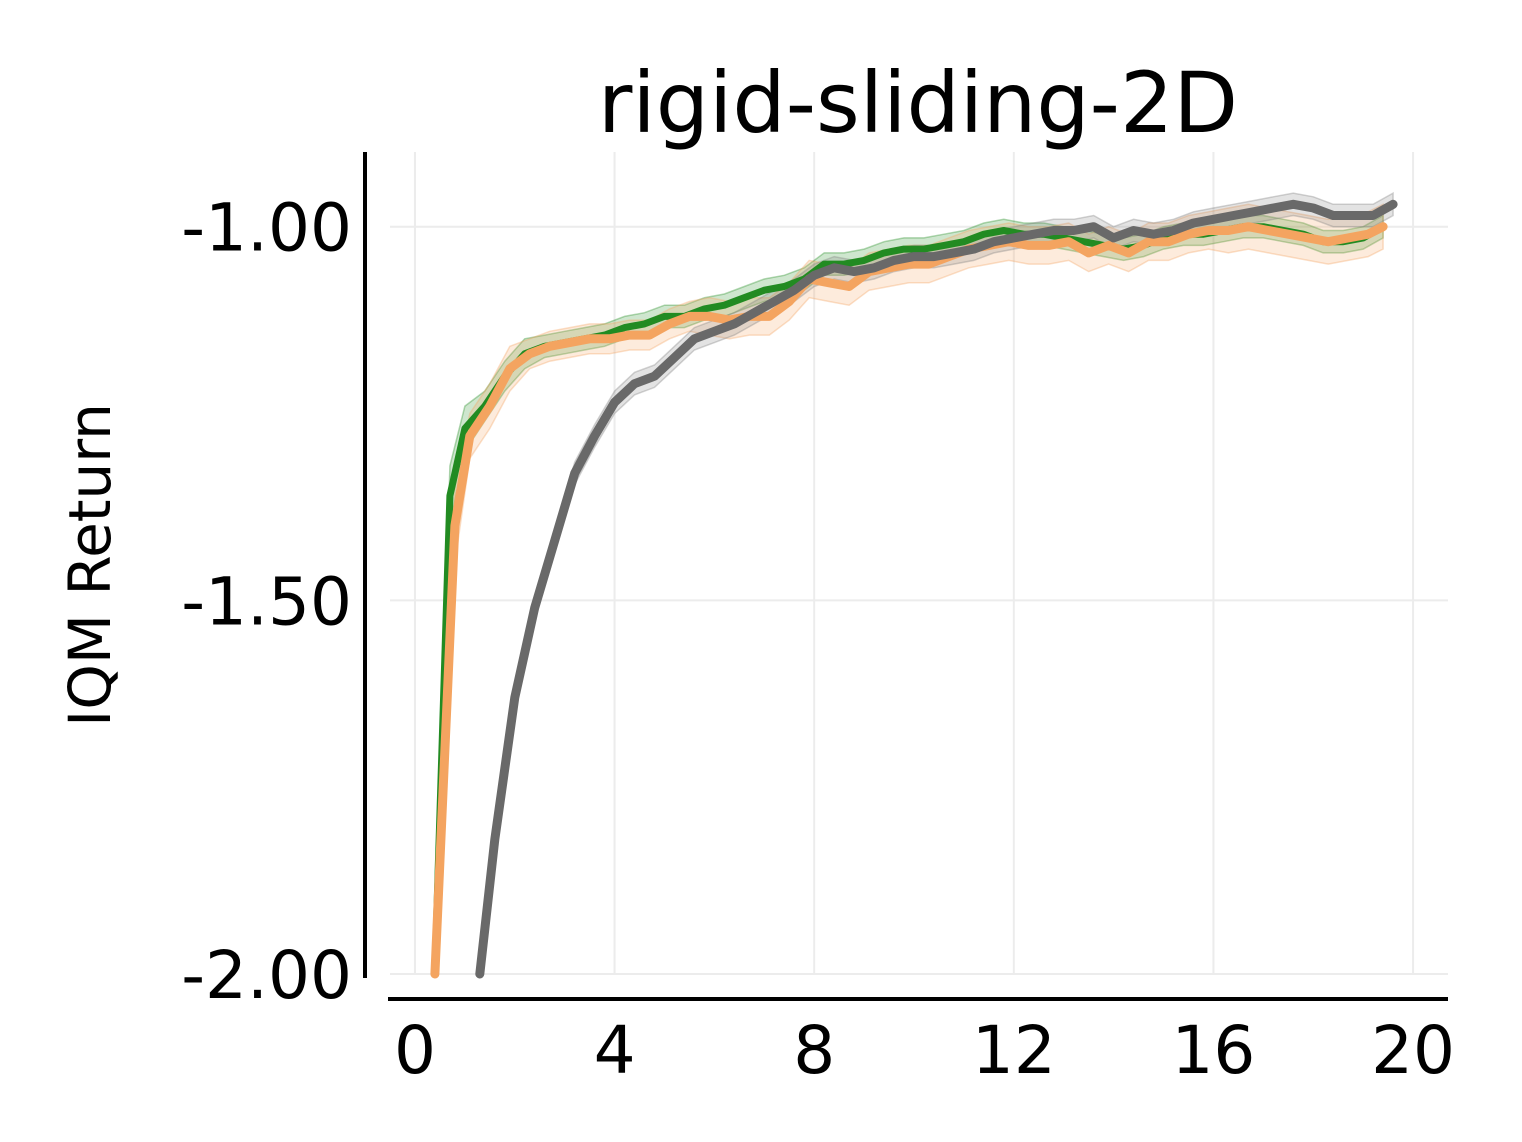 The width and height of the screenshot is (1522, 1142). I want to click on x-tick-label: 20, so click(1413, 1050).